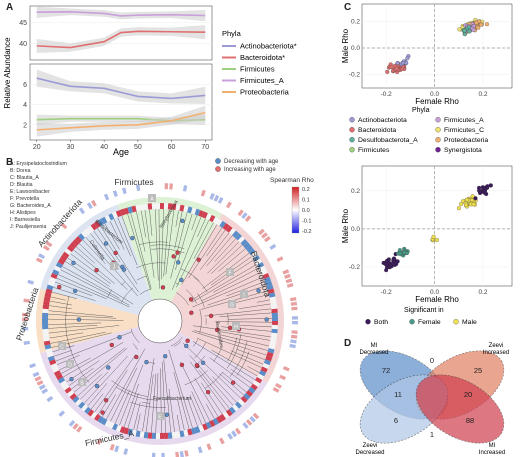 This screenshot has height=457, width=520. I want to click on letter-label-4: E, so click(160, 418).